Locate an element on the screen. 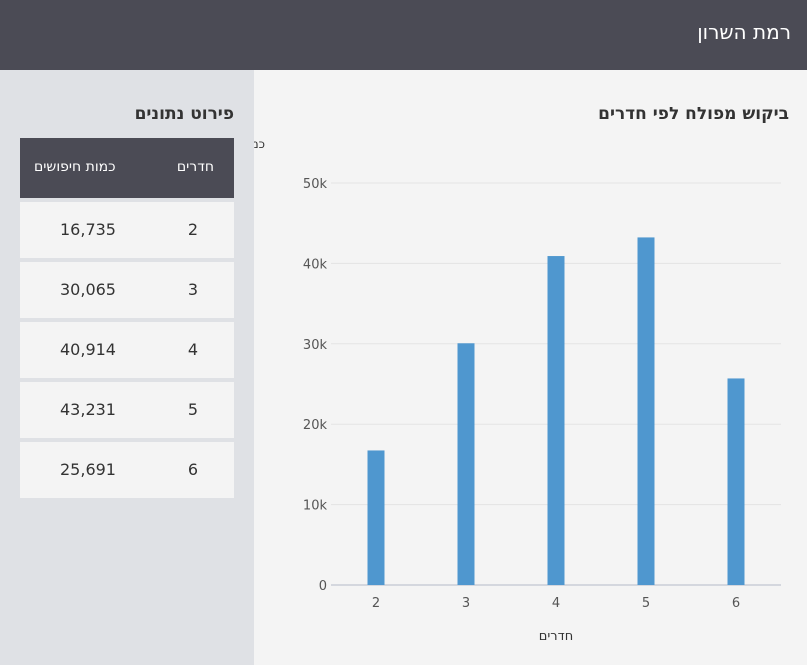 The image size is (807, 665). y-tick-label: 30k is located at coordinates (315, 345).